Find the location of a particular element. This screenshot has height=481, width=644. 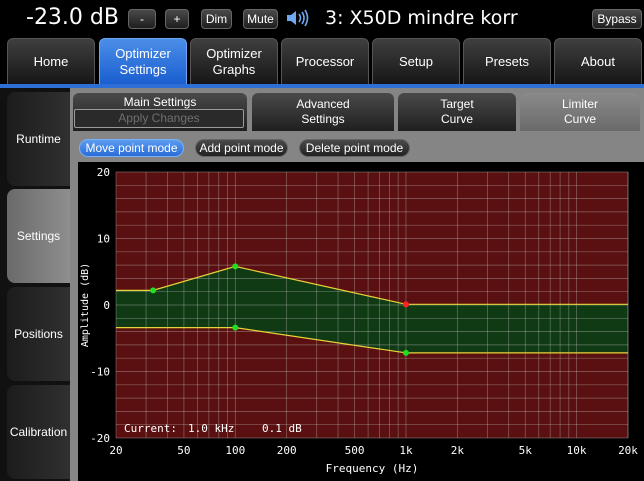

y-tick-label: -20 is located at coordinates (100, 438).